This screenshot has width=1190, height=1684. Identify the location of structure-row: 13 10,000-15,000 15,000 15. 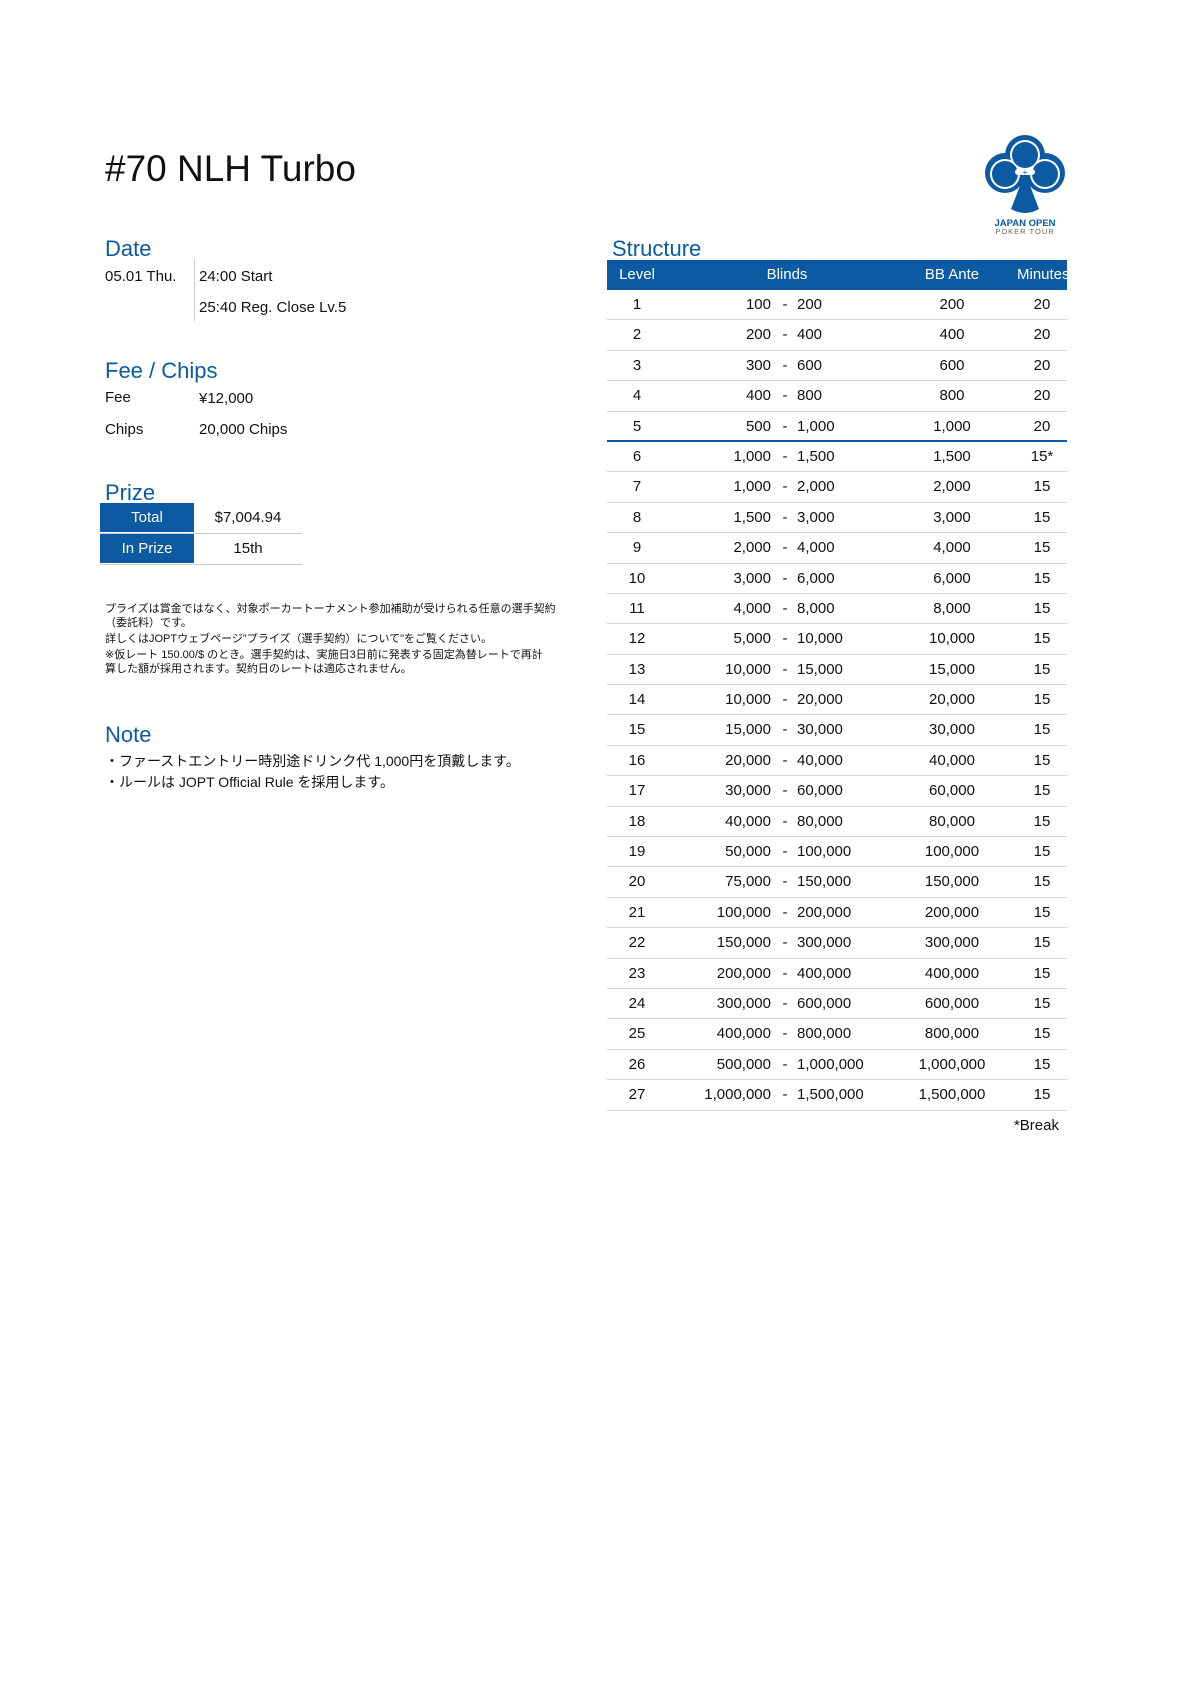
(837, 670).